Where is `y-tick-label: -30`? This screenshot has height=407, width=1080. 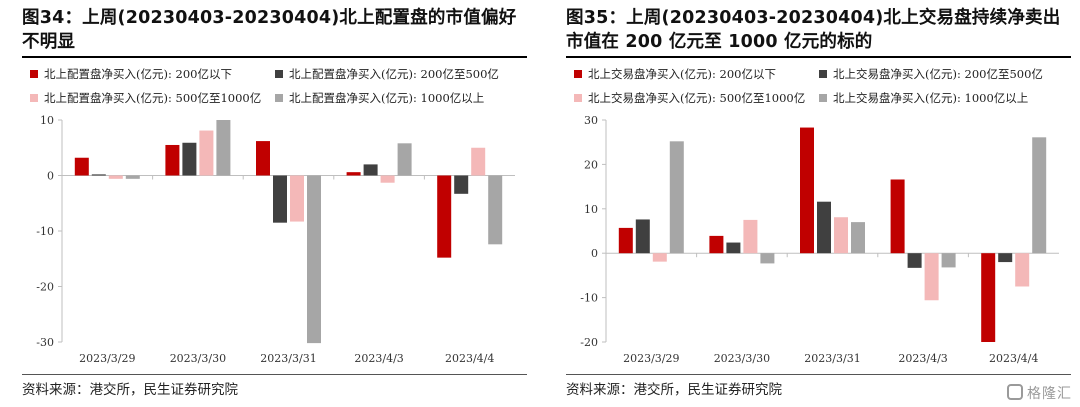 y-tick-label: -30 is located at coordinates (45, 342).